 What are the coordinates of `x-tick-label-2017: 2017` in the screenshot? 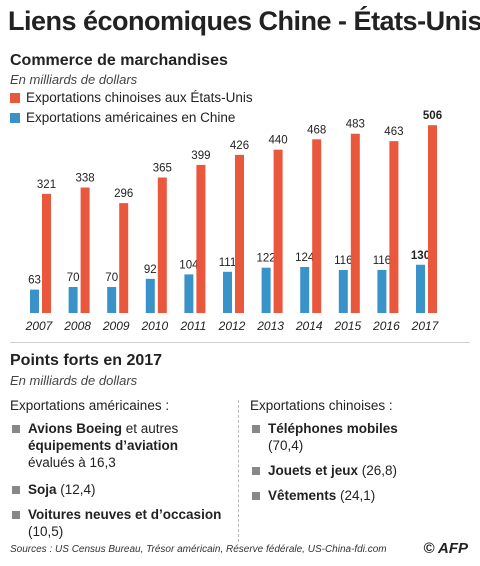 It's located at (425, 326).